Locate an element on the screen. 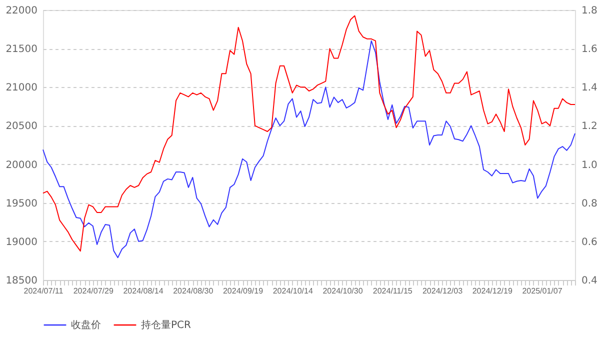 The width and height of the screenshot is (605, 340). x-tick-label: 2024/07/29 is located at coordinates (93, 291).